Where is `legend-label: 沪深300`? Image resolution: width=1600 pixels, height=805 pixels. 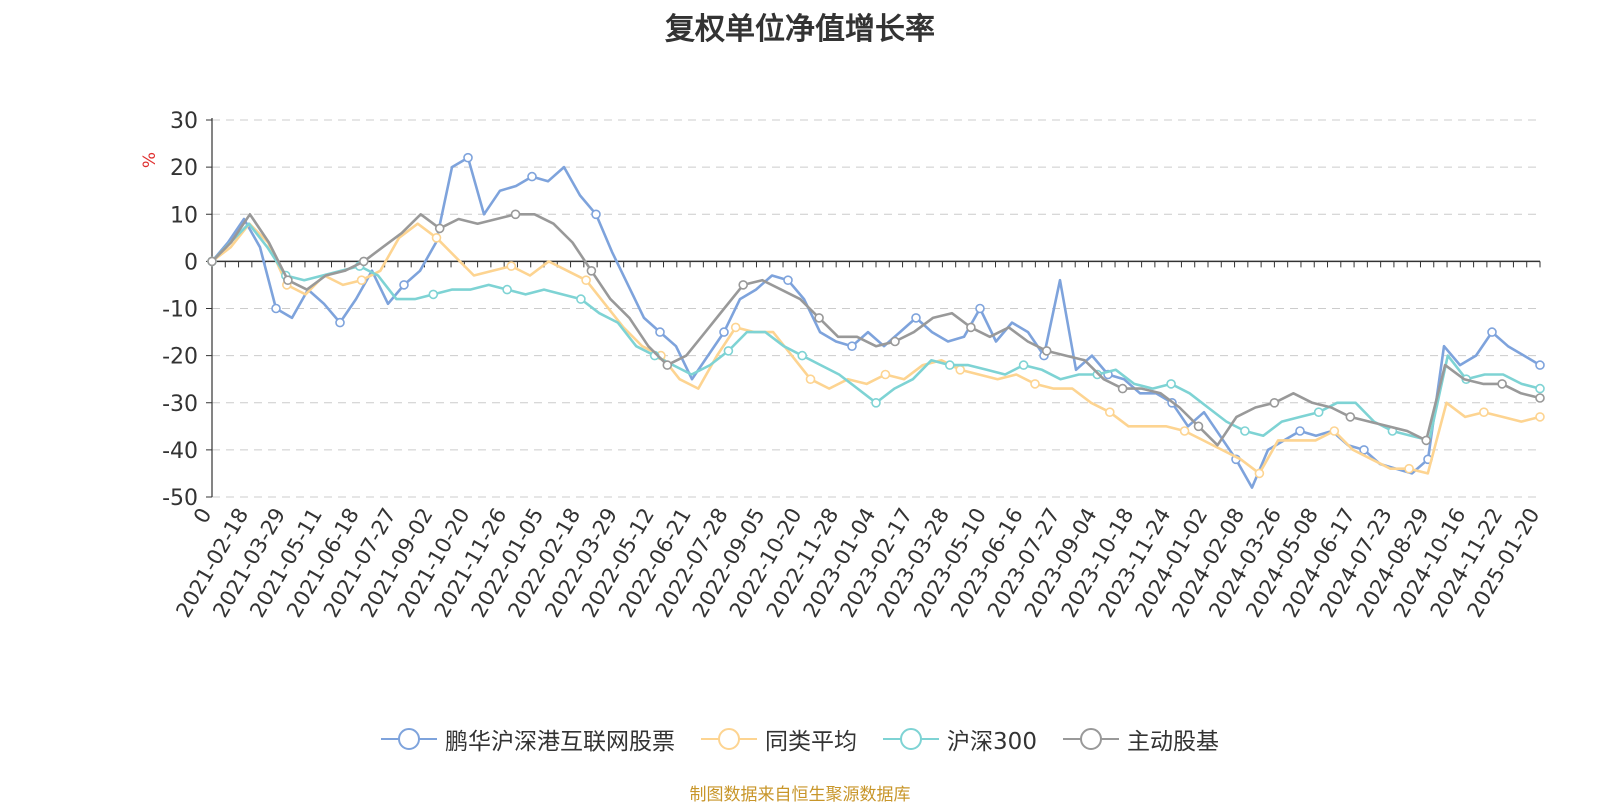 legend-label: 沪深300 is located at coordinates (992, 742).